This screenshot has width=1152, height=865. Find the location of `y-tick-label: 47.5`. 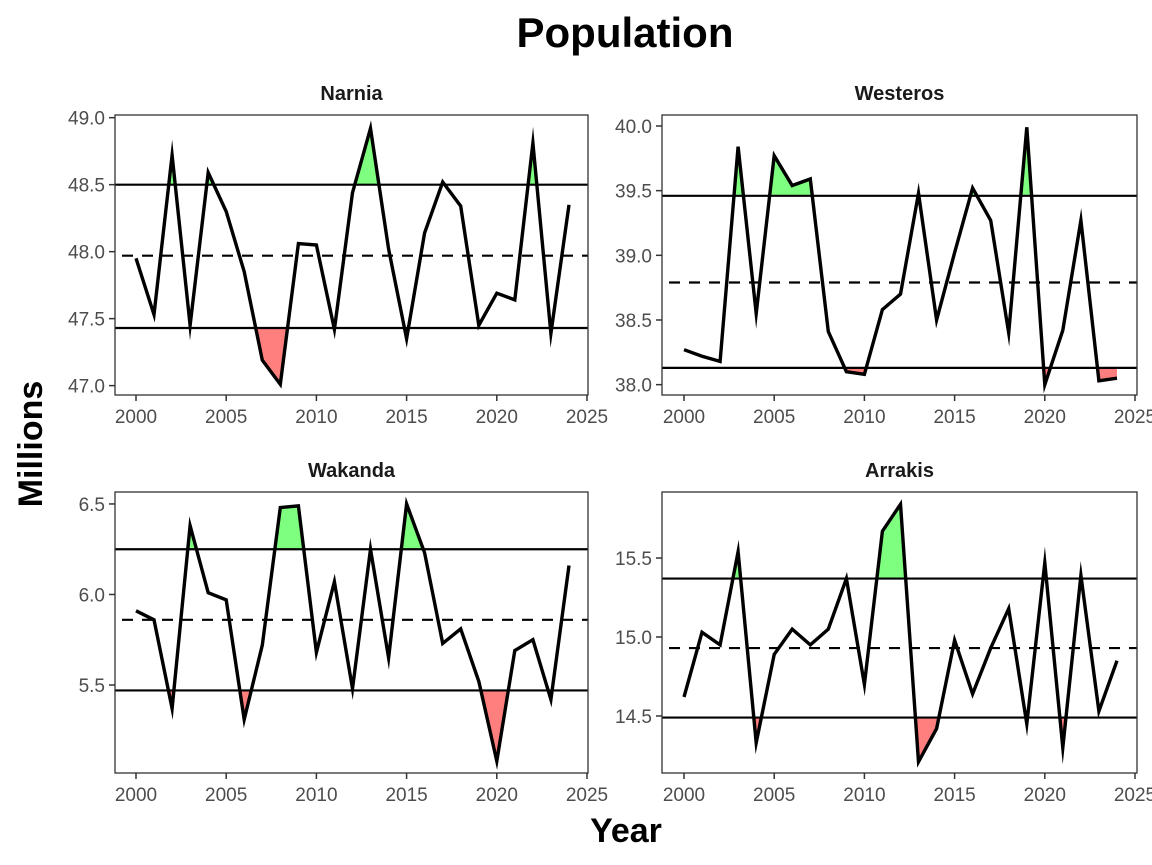

y-tick-label: 47.5 is located at coordinates (86, 320).